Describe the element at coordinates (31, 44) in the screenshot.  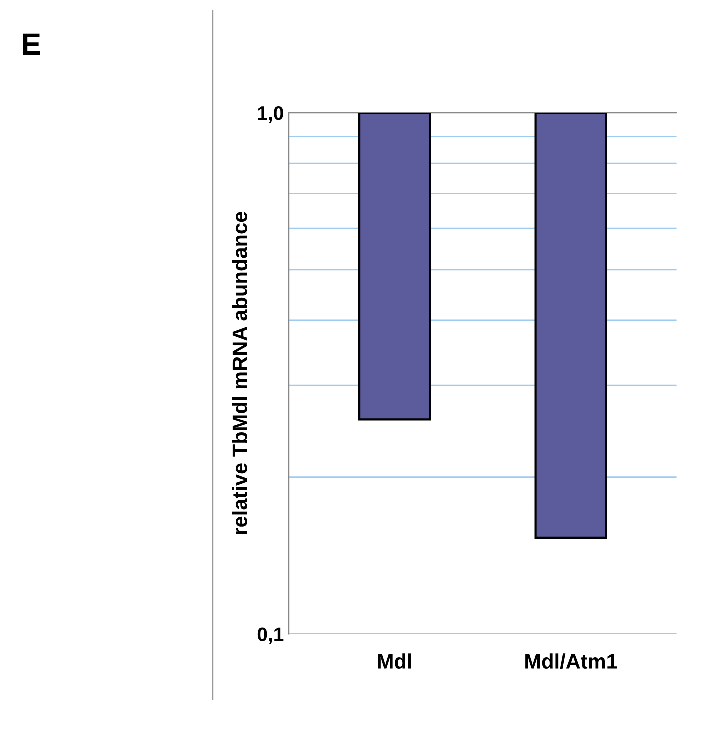
I see `text: E` at that location.